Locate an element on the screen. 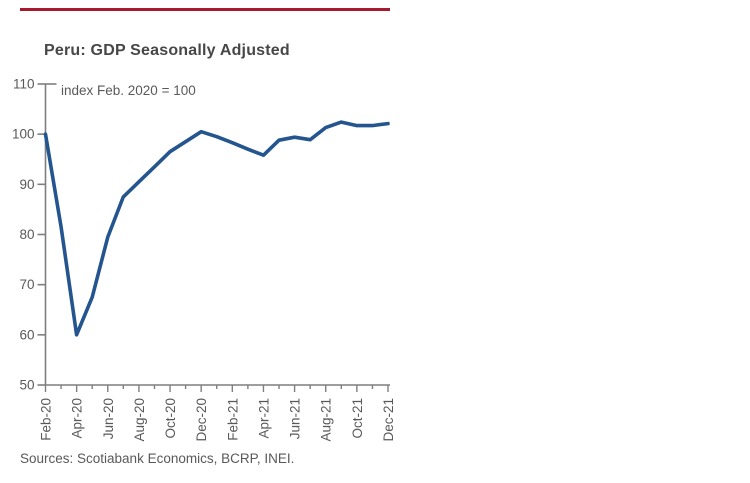 This screenshot has height=483, width=750. x-tick-label: Aug-21 is located at coordinates (326, 420).